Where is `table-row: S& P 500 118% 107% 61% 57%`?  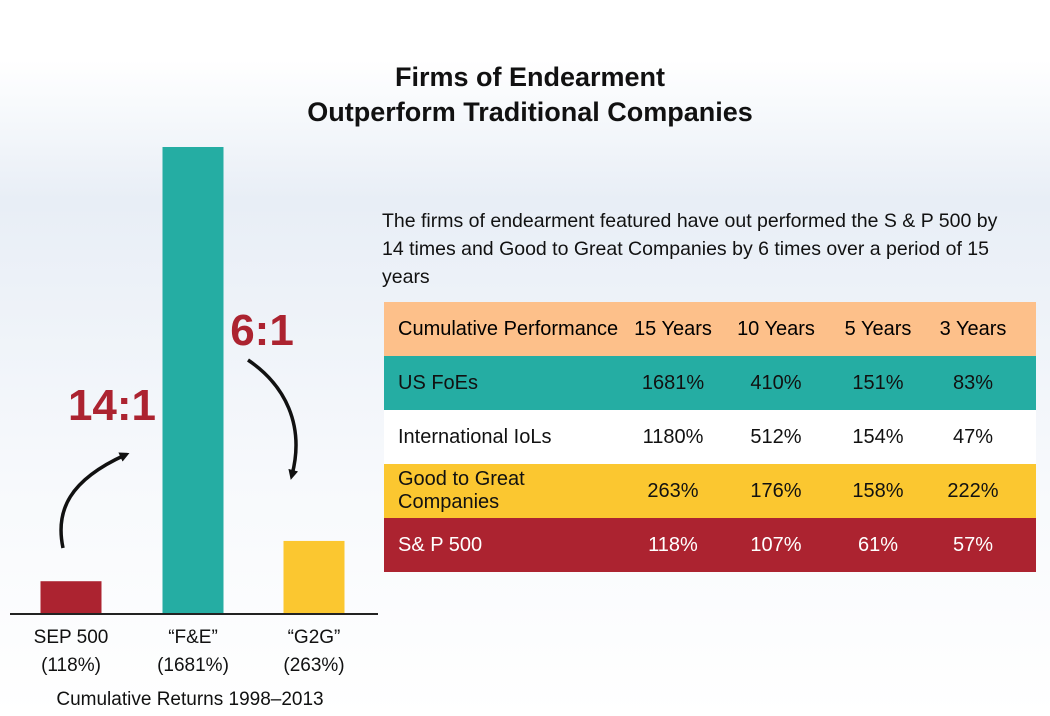 table-row: S& P 500 118% 107% 61% 57% is located at coordinates (710, 545).